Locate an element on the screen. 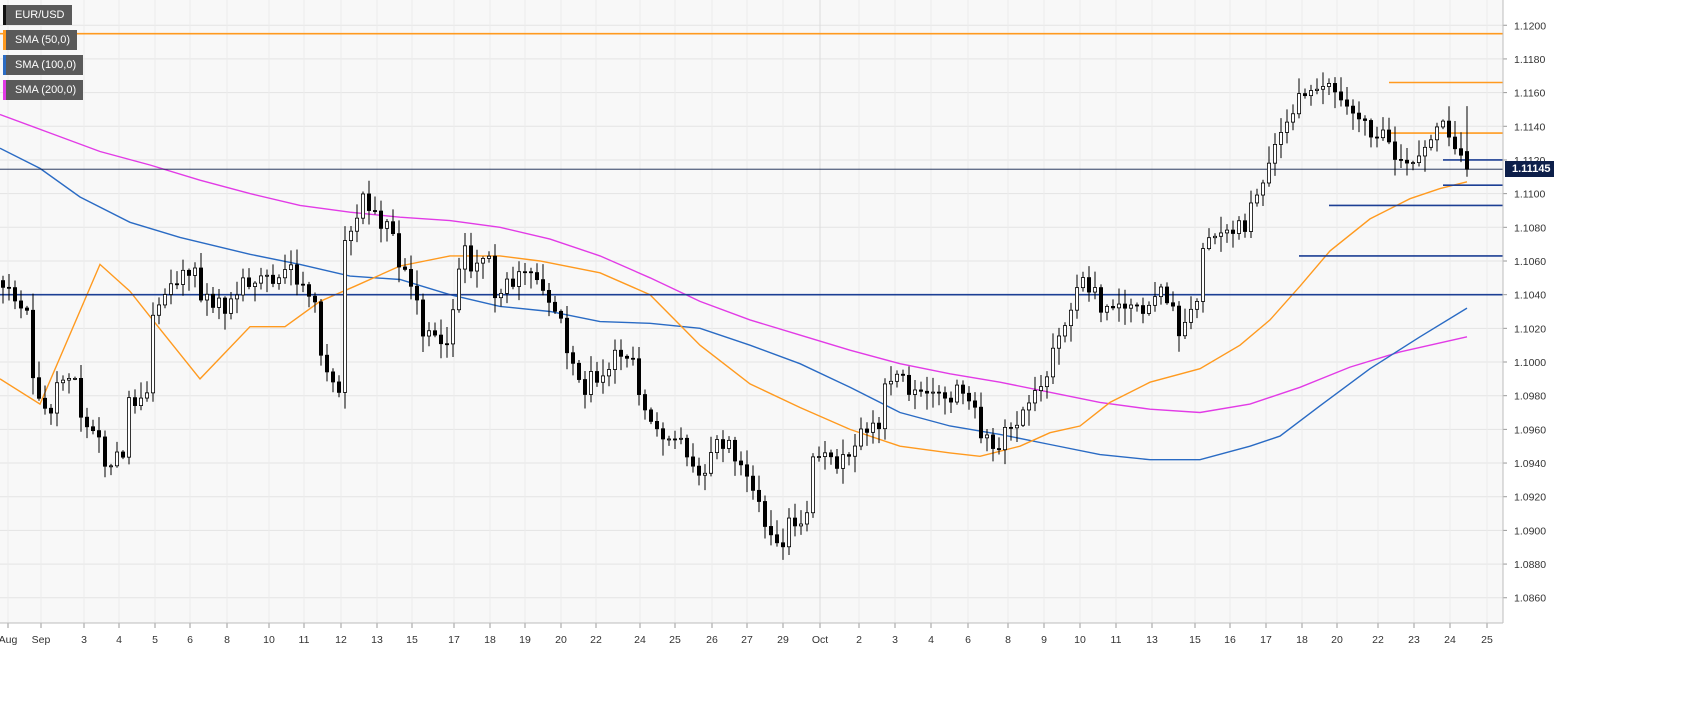 The height and width of the screenshot is (712, 1707). y-tick-label: 1.1040 is located at coordinates (1530, 296).